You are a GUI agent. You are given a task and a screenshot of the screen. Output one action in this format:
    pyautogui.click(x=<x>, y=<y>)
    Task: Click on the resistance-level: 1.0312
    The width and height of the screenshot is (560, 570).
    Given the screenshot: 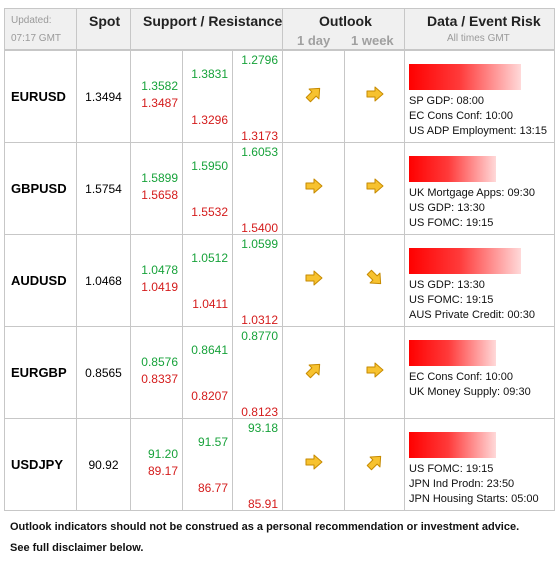 What is the action you would take?
    pyautogui.click(x=259, y=320)
    